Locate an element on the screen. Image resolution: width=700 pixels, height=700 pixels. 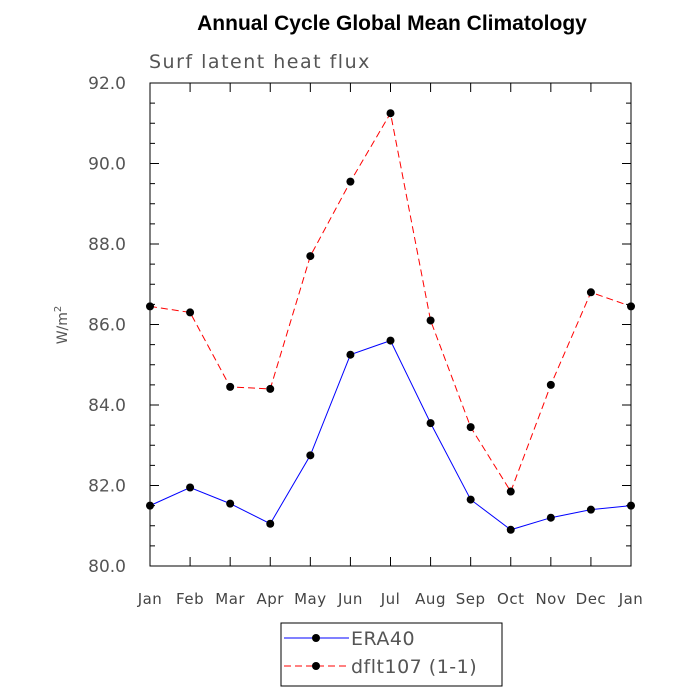
y-tick-label: 86.0 is located at coordinates (107, 326).